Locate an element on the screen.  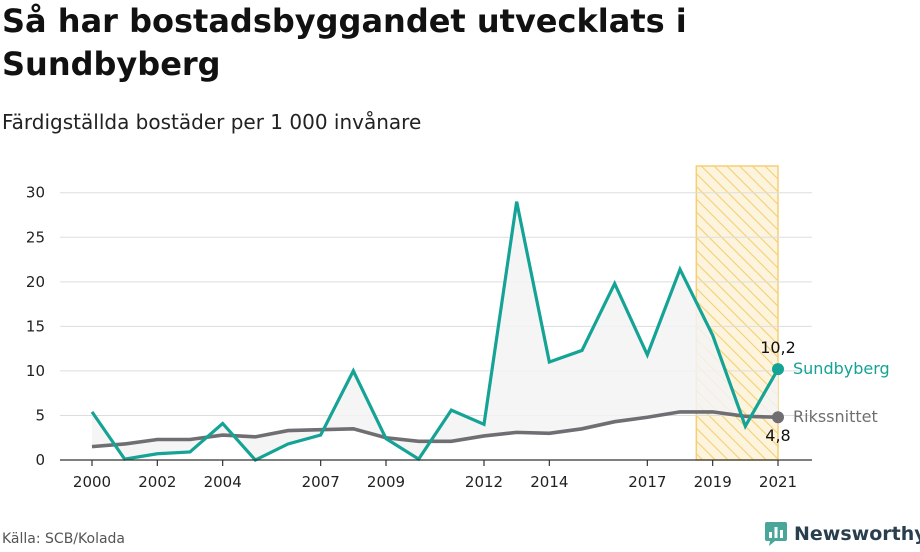
newsworthy-logo-text: Newsworthy is located at coordinates (857, 534).